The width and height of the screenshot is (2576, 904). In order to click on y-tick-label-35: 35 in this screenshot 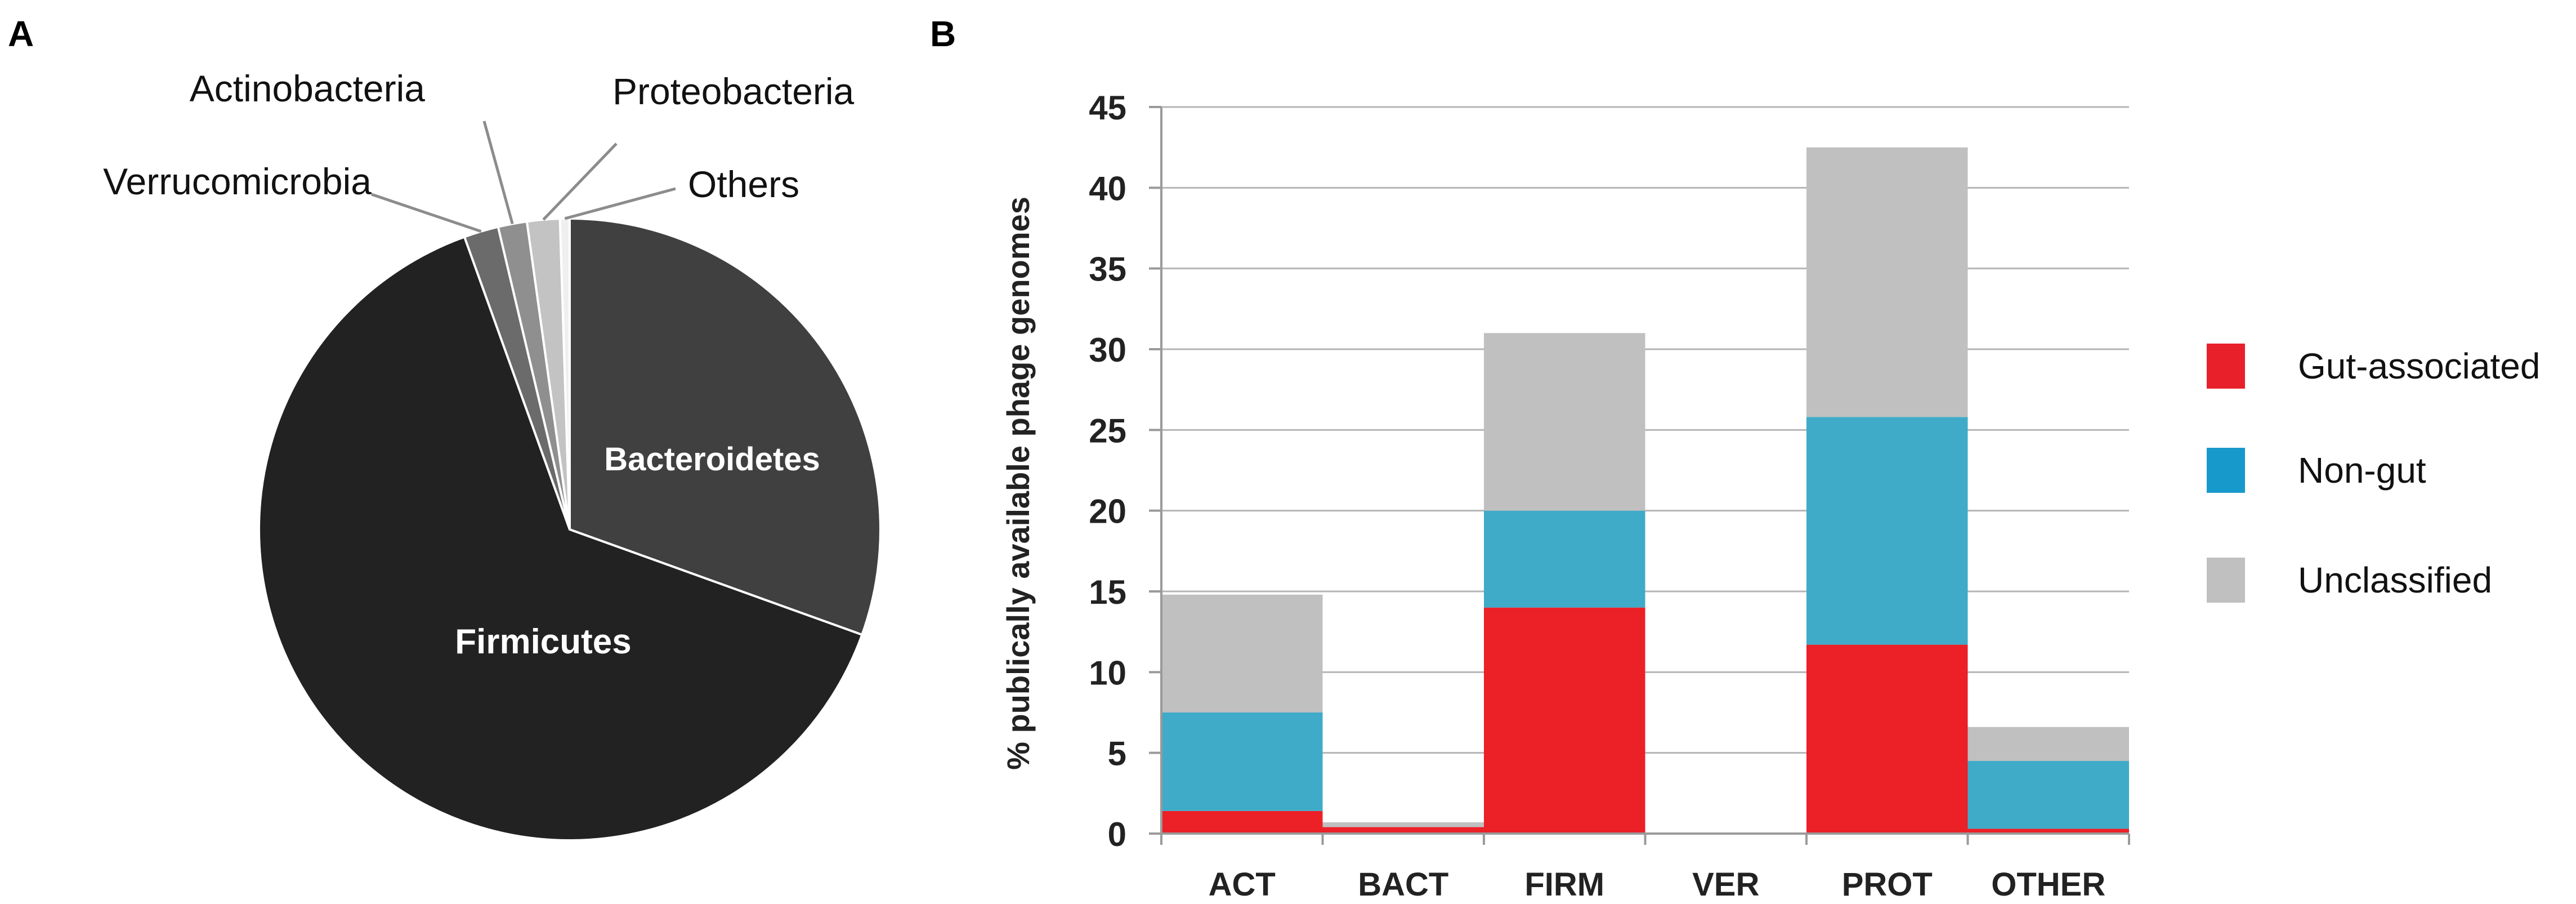, I will do `click(1107, 269)`.